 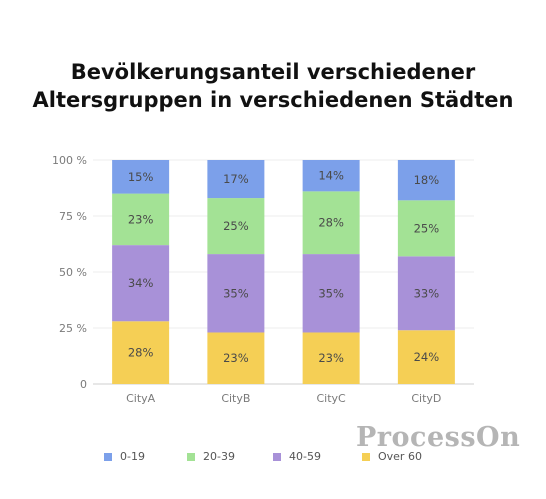 What do you see at coordinates (273, 72) in the screenshot?
I see `chart-title-line-1: Bevölkerungsanteil verschiedener` at bounding box center [273, 72].